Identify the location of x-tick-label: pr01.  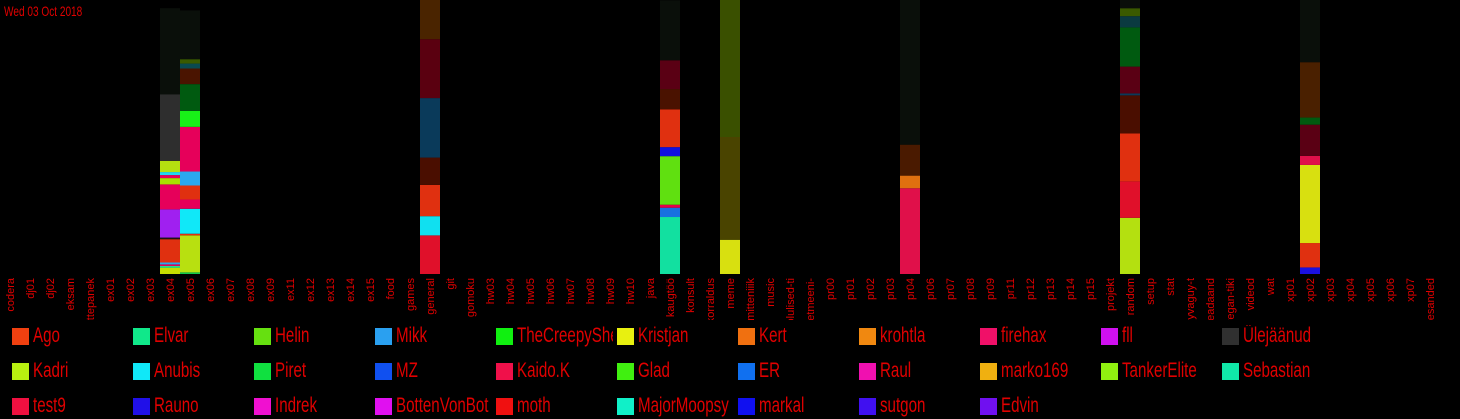
(851, 289).